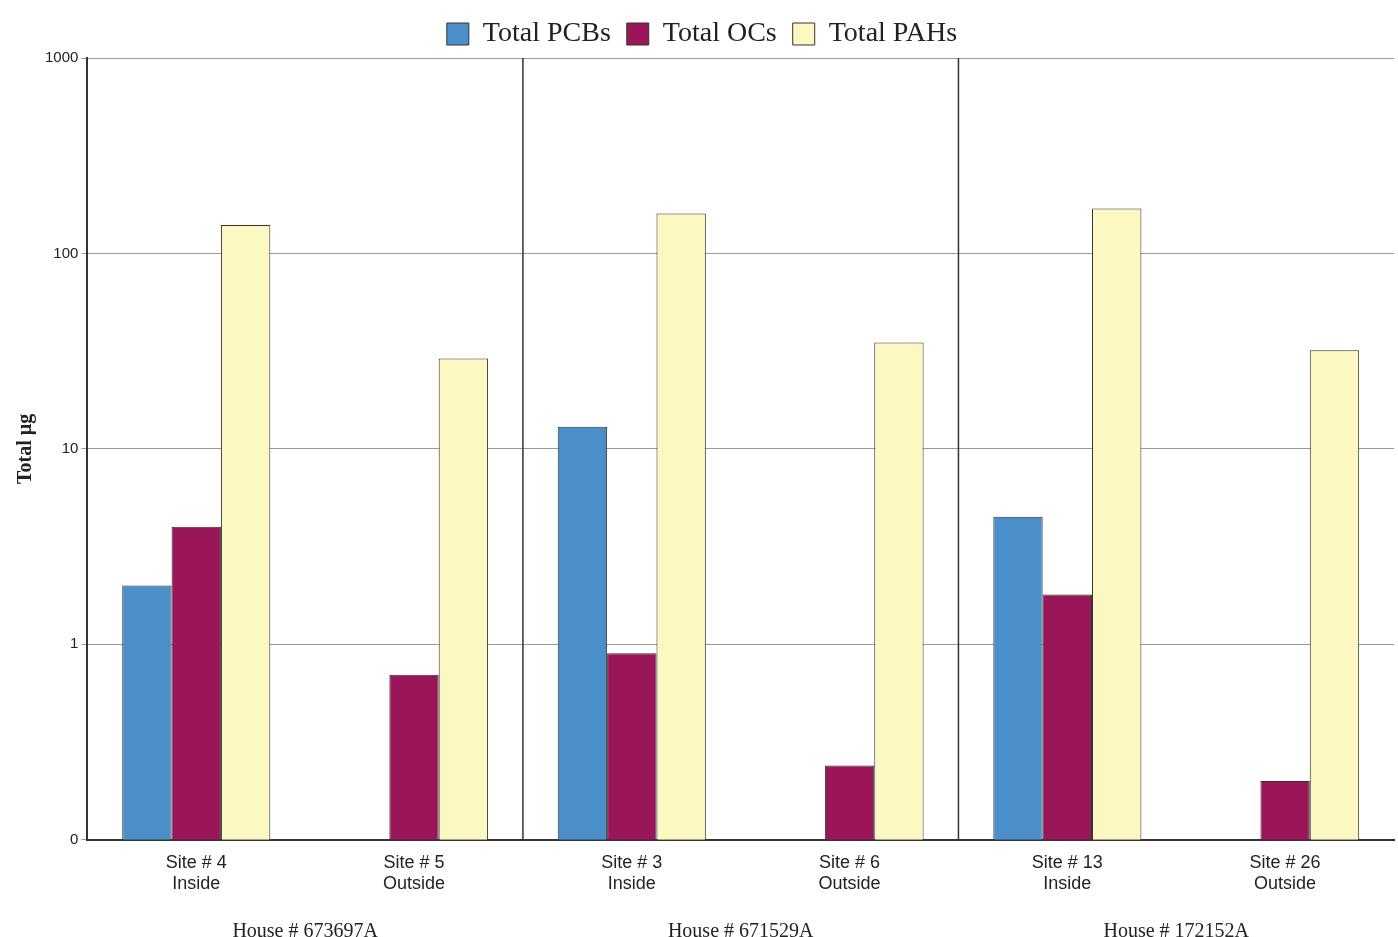 The image size is (1398, 937). I want to click on x-tick-label: Site # 5 Outside, so click(414, 872).